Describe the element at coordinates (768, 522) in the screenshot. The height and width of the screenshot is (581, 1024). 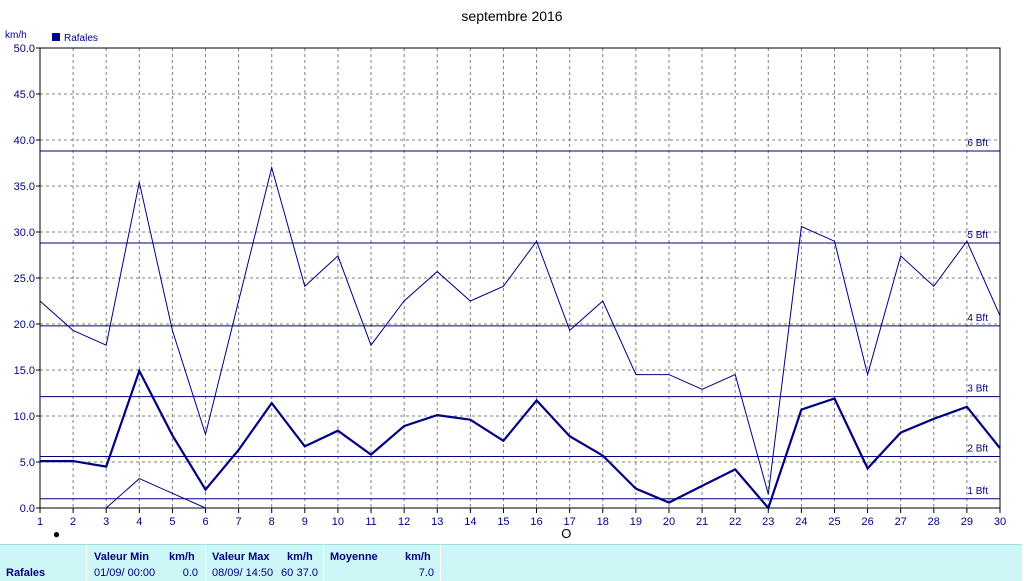
I see `x-tick-label: 23` at that location.